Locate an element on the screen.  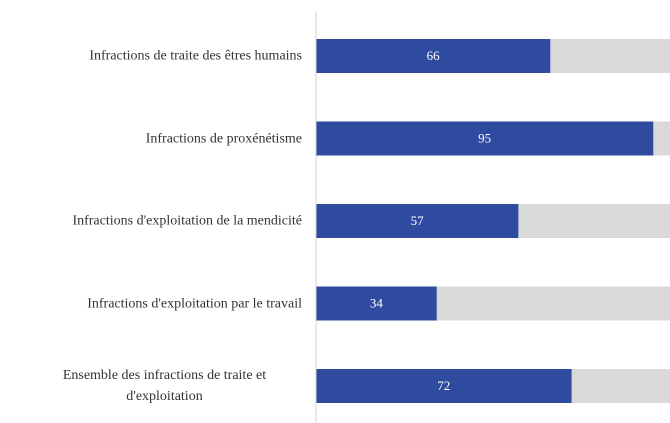
value-label: 72 is located at coordinates (443, 385).